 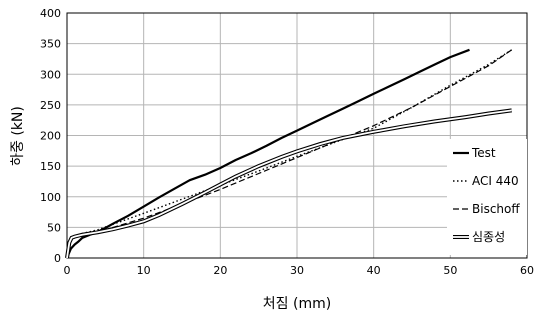 I want to click on x-axis-title: 처짐 (mm), so click(x=297, y=304).